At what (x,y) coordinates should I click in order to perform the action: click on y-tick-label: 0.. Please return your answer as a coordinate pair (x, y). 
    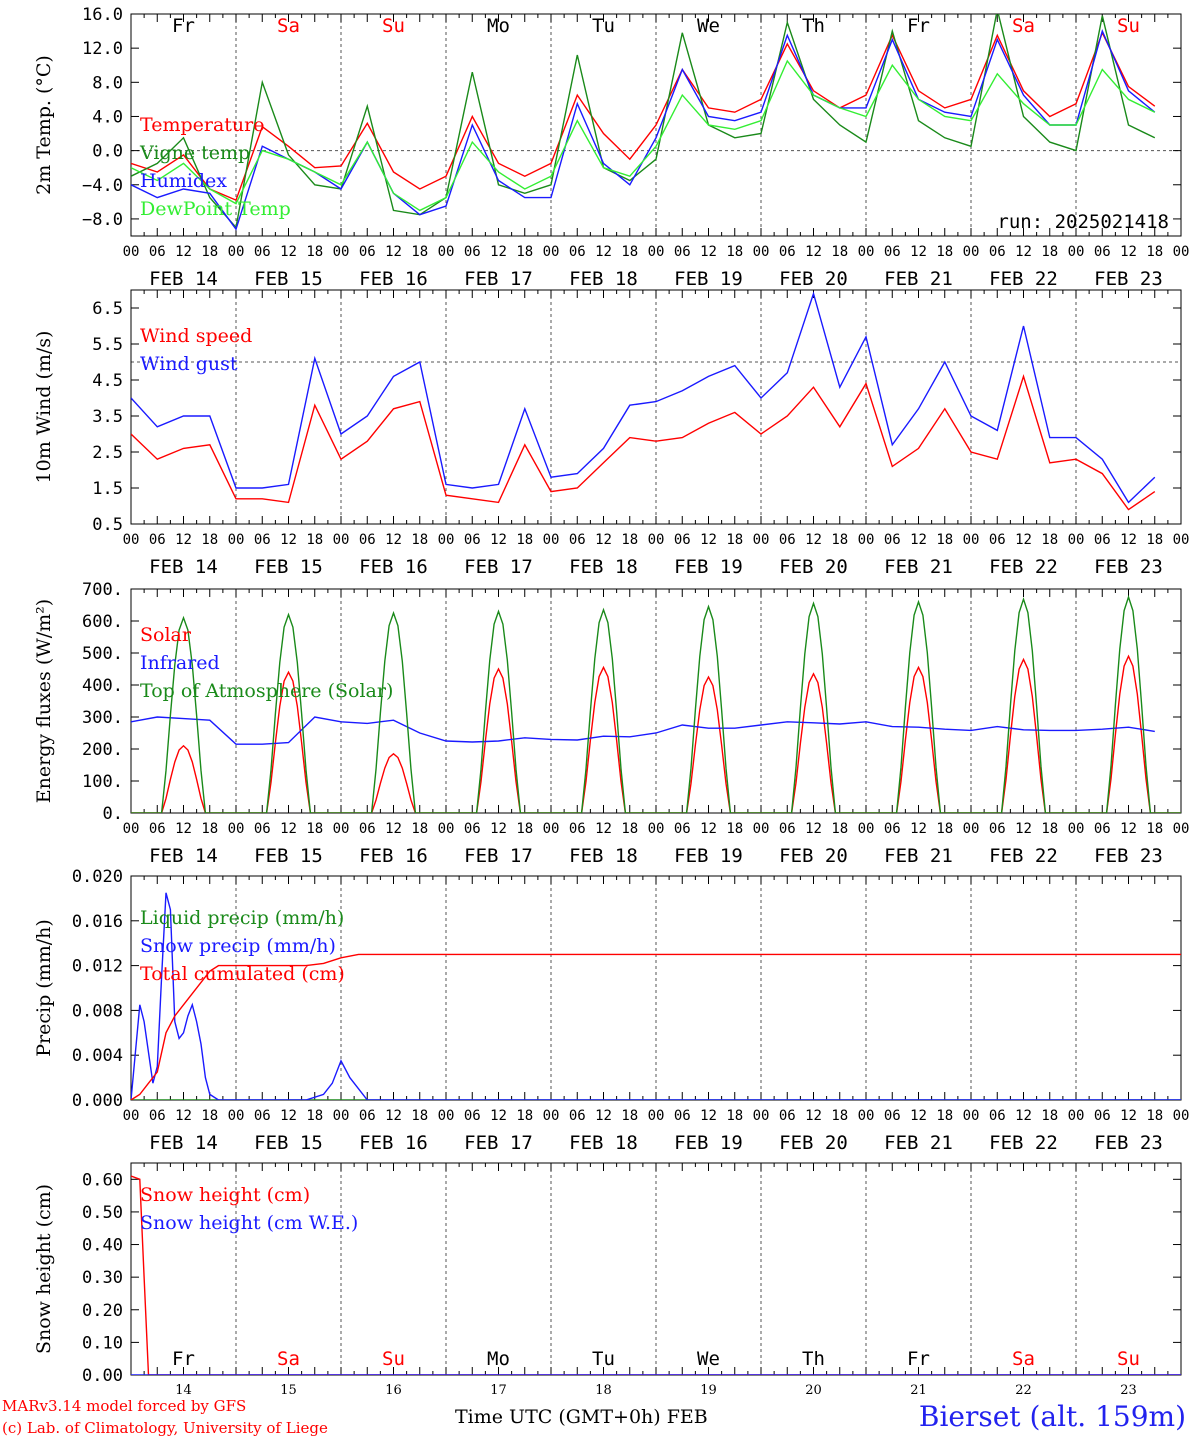
    Looking at the image, I should click on (113, 814).